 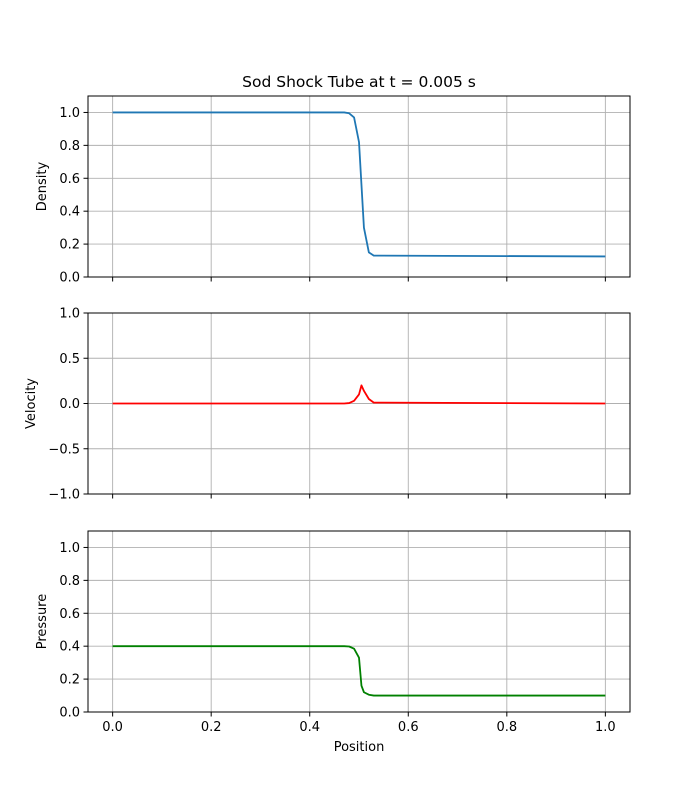 I want to click on pressure-y-tick-label: 0.4, so click(x=69, y=647).